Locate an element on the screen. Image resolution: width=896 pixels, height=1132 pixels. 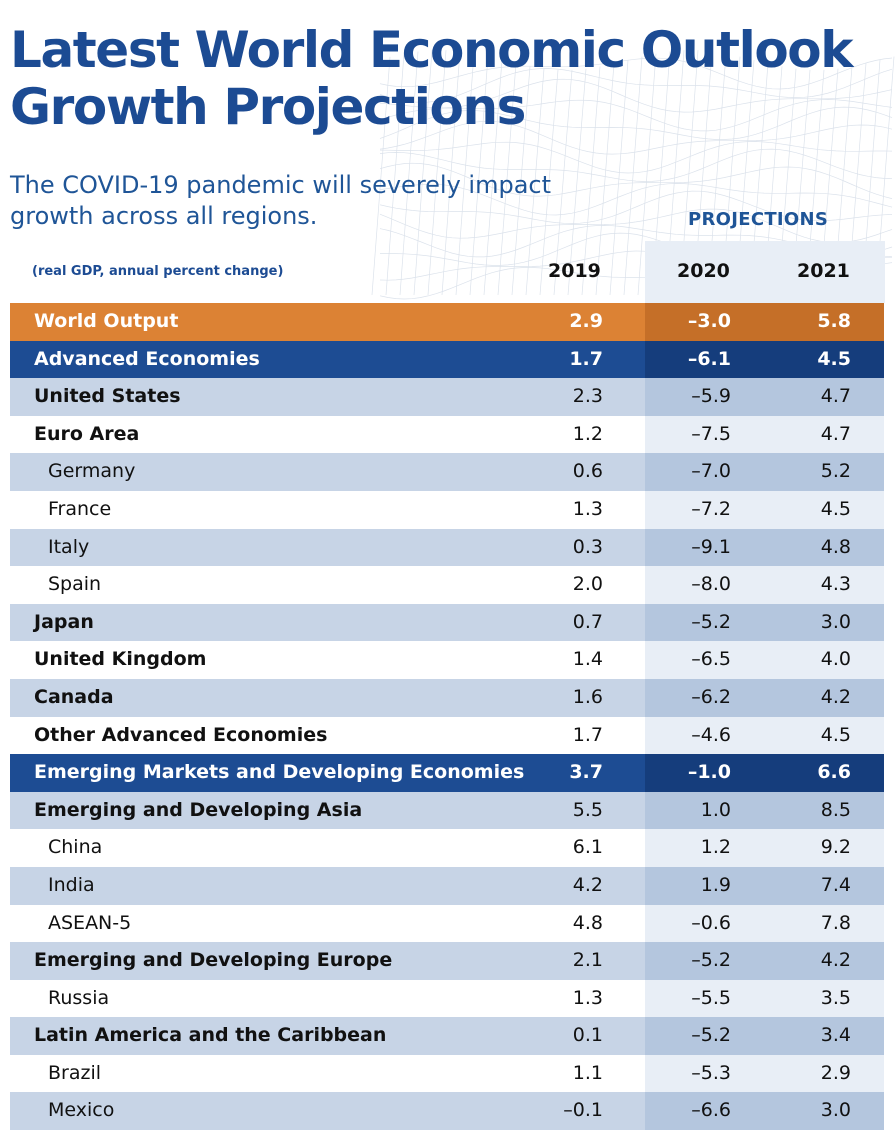
value-cell-2019: 1.4 is located at coordinates (587, 659).